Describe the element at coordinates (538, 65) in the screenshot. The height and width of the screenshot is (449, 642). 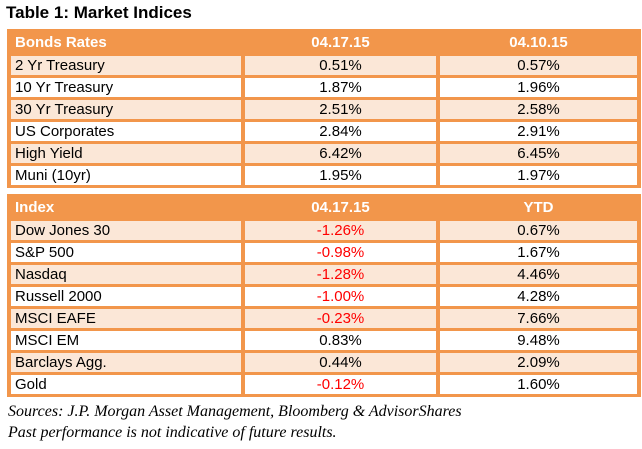
I see `row-value: 0.57%` at that location.